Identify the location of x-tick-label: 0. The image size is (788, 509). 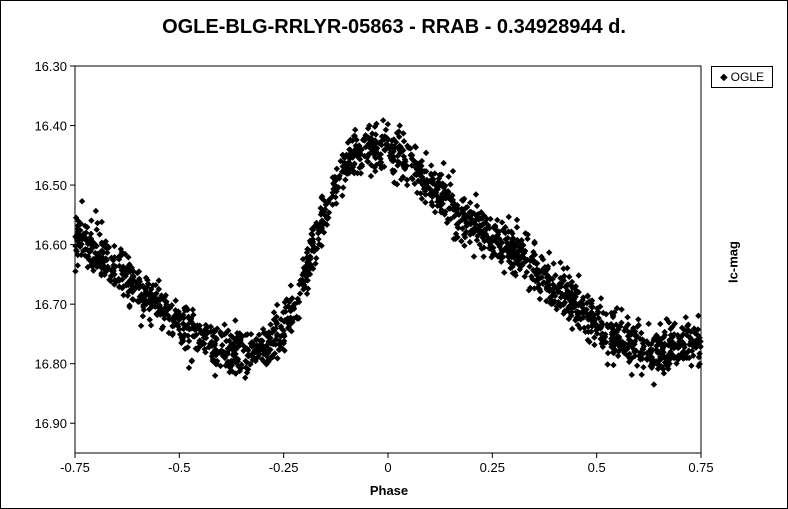
(387, 467).